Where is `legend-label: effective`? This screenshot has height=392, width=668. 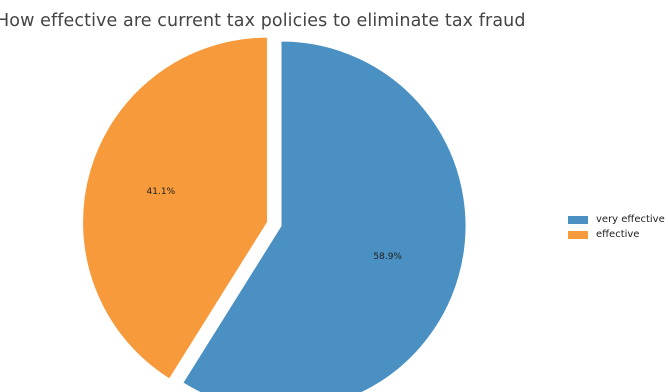 legend-label: effective is located at coordinates (618, 234).